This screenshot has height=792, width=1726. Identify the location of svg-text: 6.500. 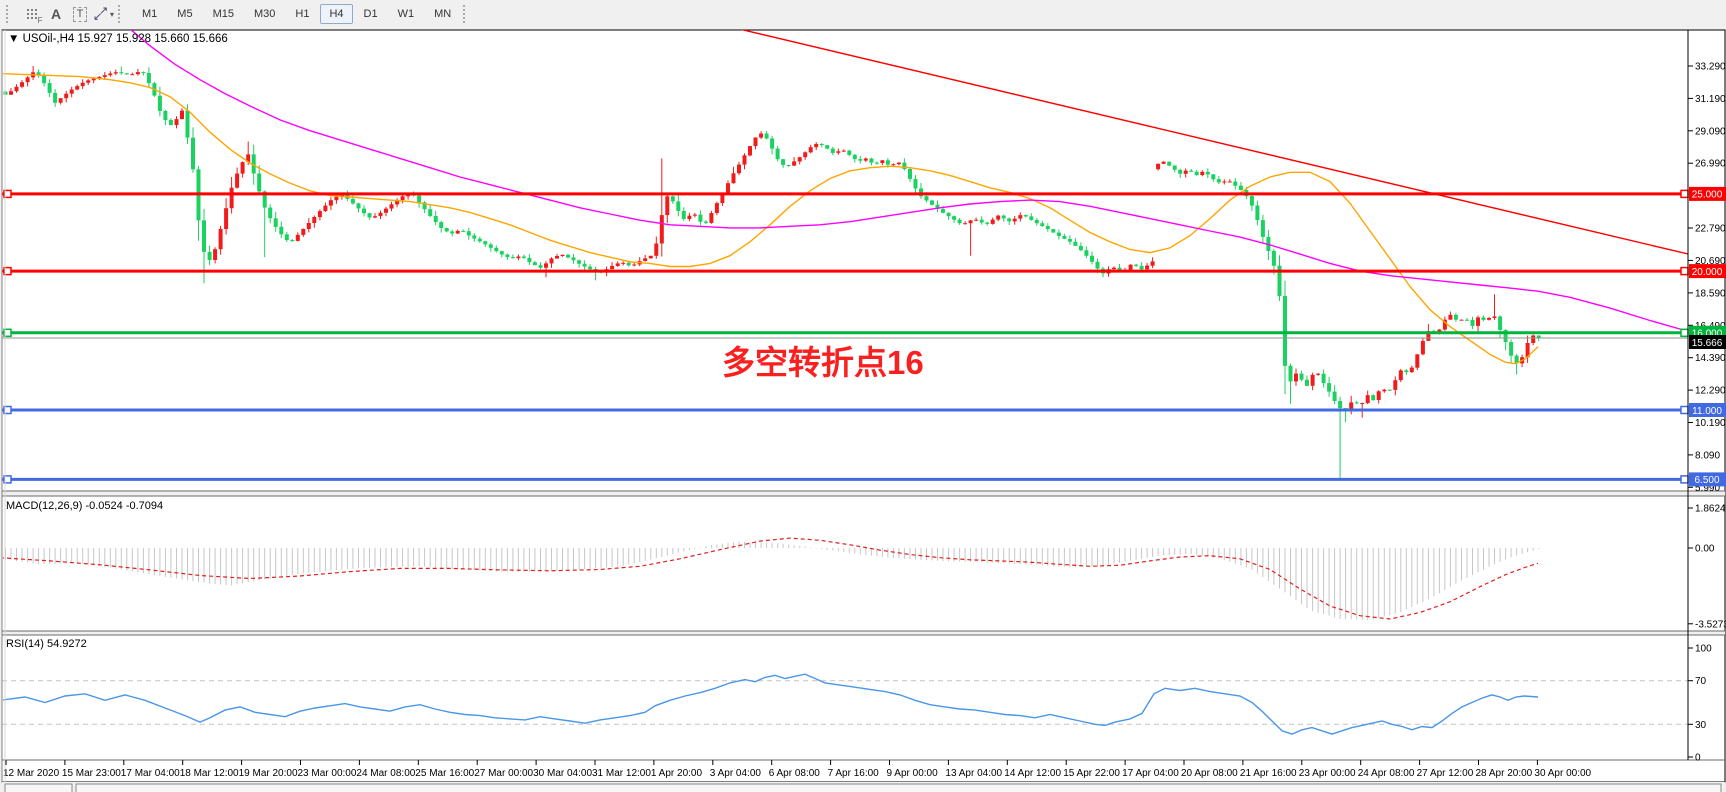
(1706, 480).